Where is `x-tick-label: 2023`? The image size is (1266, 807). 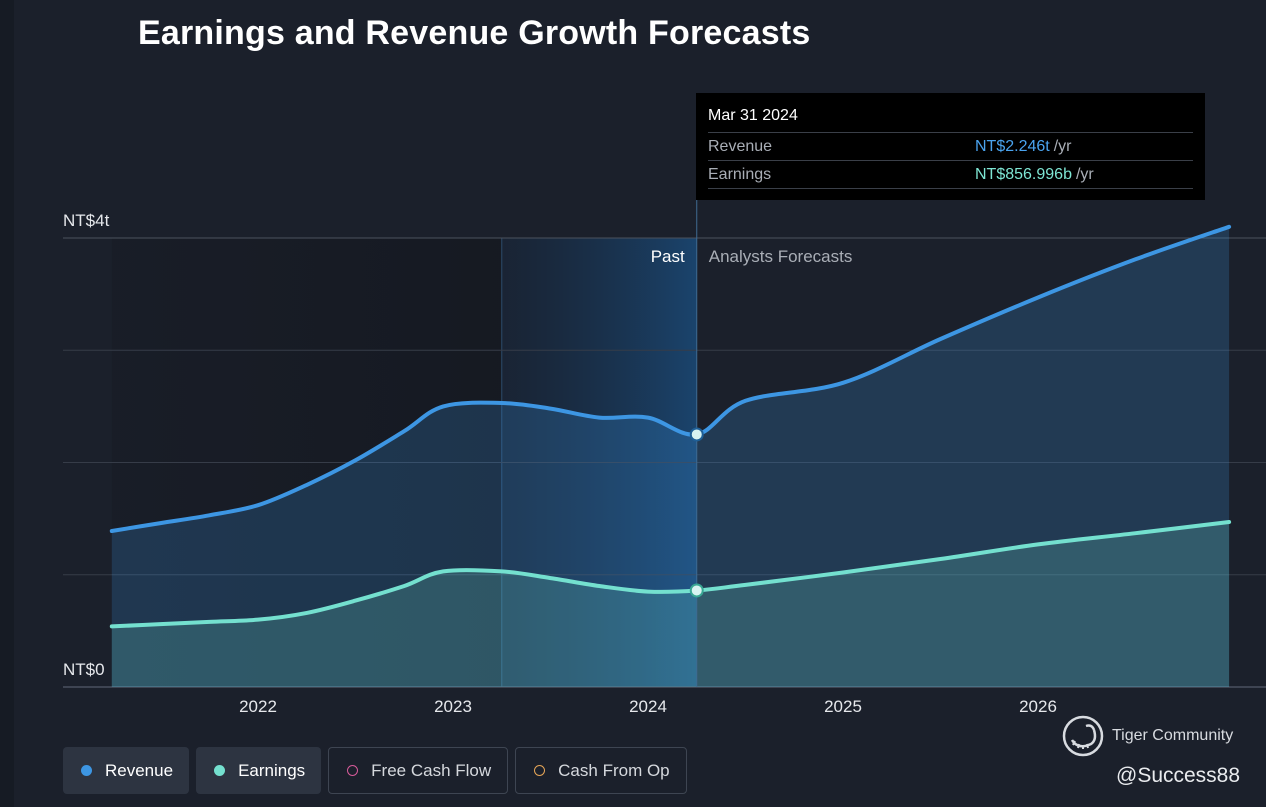 x-tick-label: 2023 is located at coordinates (453, 706).